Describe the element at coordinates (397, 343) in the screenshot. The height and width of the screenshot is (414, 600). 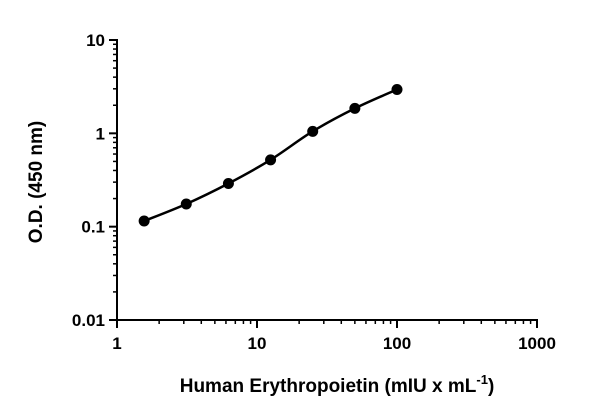
I see `x-tick-label: 100` at that location.